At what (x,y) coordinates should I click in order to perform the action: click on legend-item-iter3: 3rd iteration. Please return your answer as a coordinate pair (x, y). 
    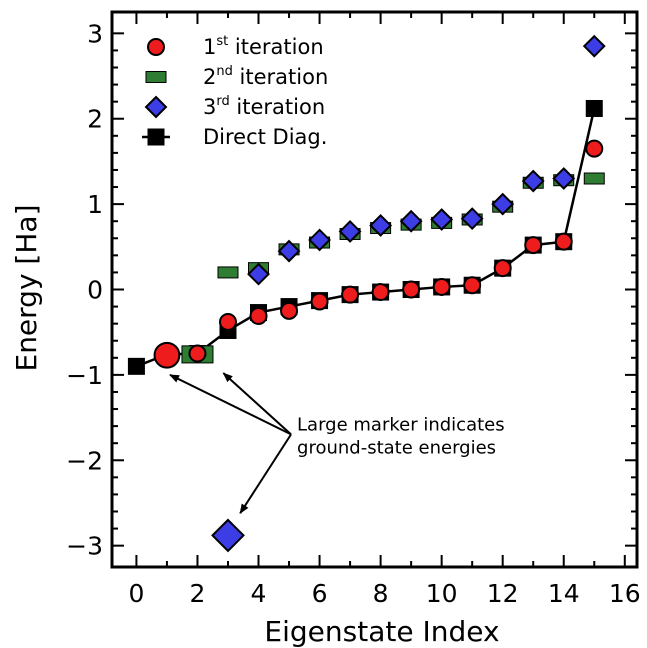
    Looking at the image, I should click on (234, 106).